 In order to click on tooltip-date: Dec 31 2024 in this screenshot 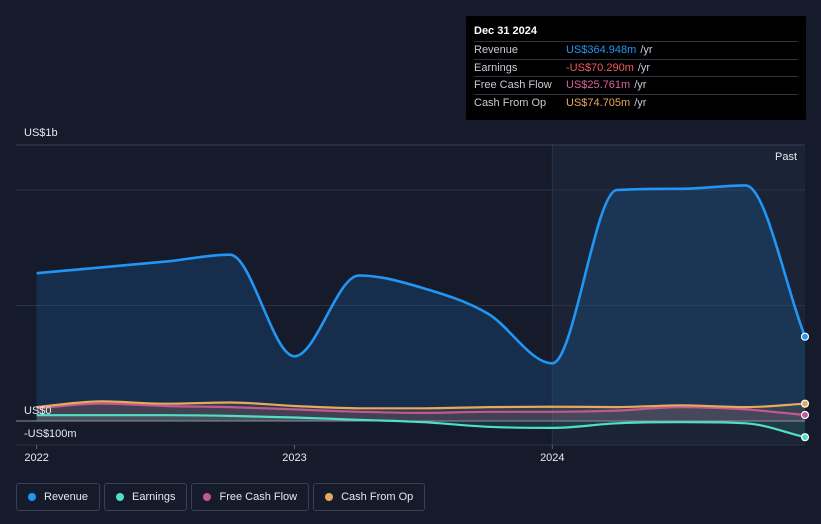, I will do `click(636, 33)`.